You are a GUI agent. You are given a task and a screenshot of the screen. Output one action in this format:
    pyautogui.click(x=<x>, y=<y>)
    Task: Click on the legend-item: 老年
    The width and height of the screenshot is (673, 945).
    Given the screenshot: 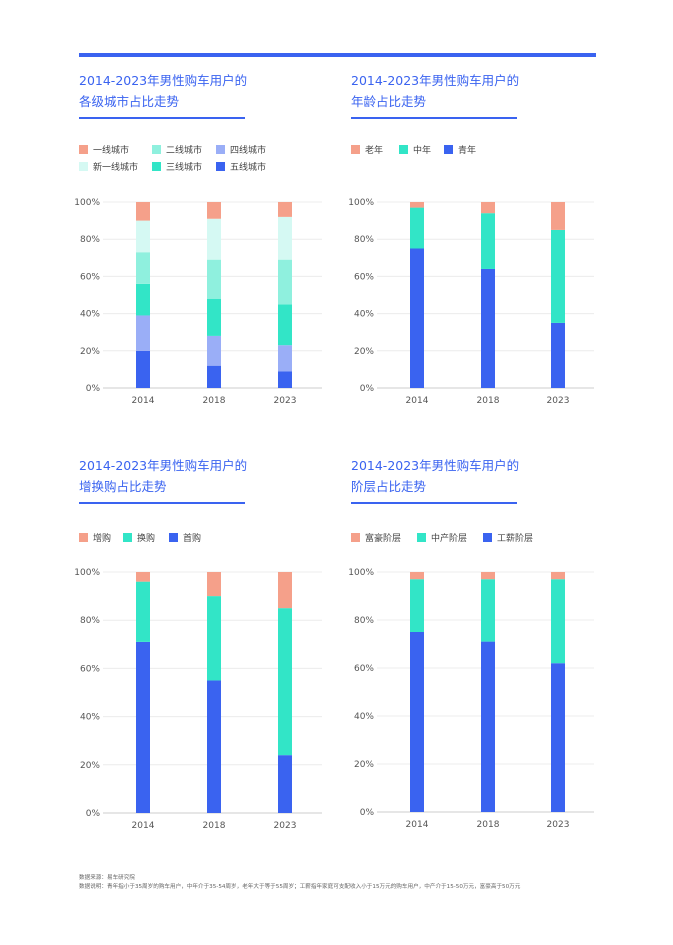 What is the action you would take?
    pyautogui.click(x=367, y=149)
    